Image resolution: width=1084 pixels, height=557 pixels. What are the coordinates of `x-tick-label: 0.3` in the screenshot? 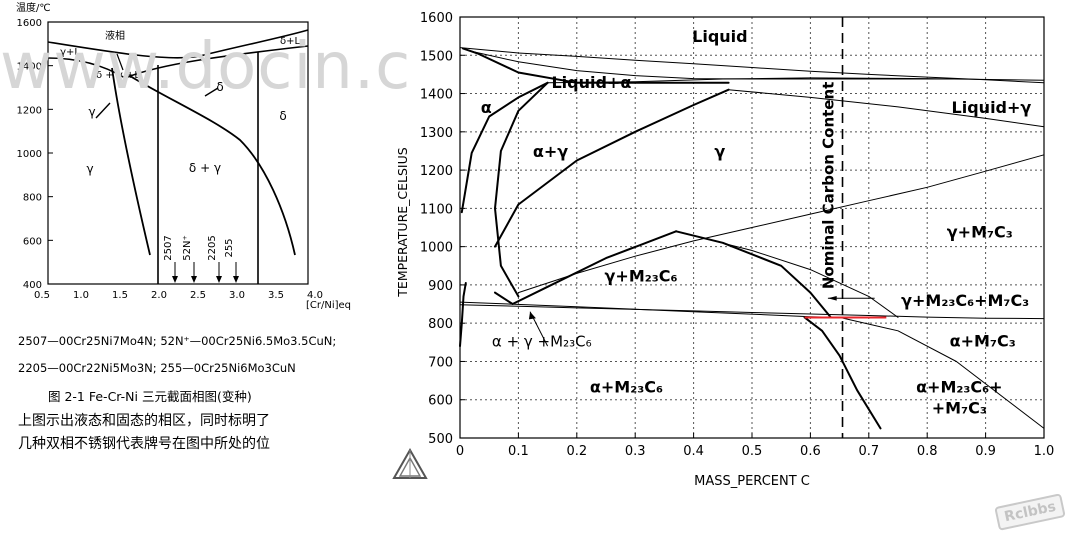 It's located at (635, 451).